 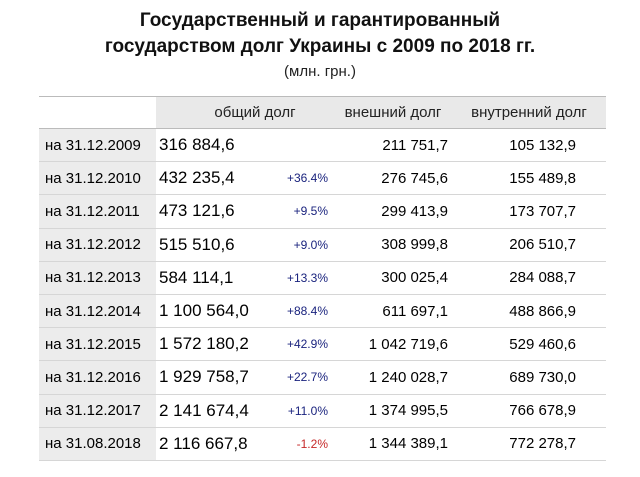 I want to click on row-total-debt: 1 100 564,0, so click(x=212, y=311).